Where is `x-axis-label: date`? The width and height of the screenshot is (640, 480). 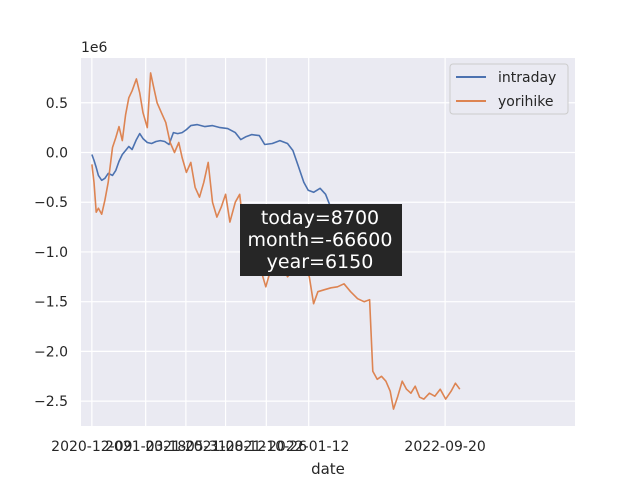 x-axis-label: date is located at coordinates (328, 469).